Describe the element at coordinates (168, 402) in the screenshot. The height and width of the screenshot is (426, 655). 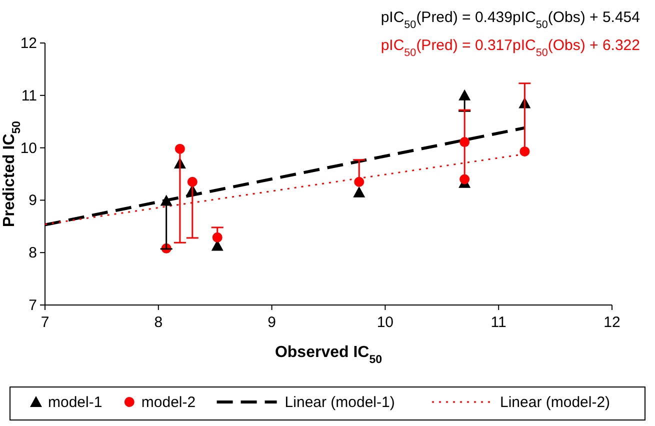
I see `legend-label: model-2` at that location.